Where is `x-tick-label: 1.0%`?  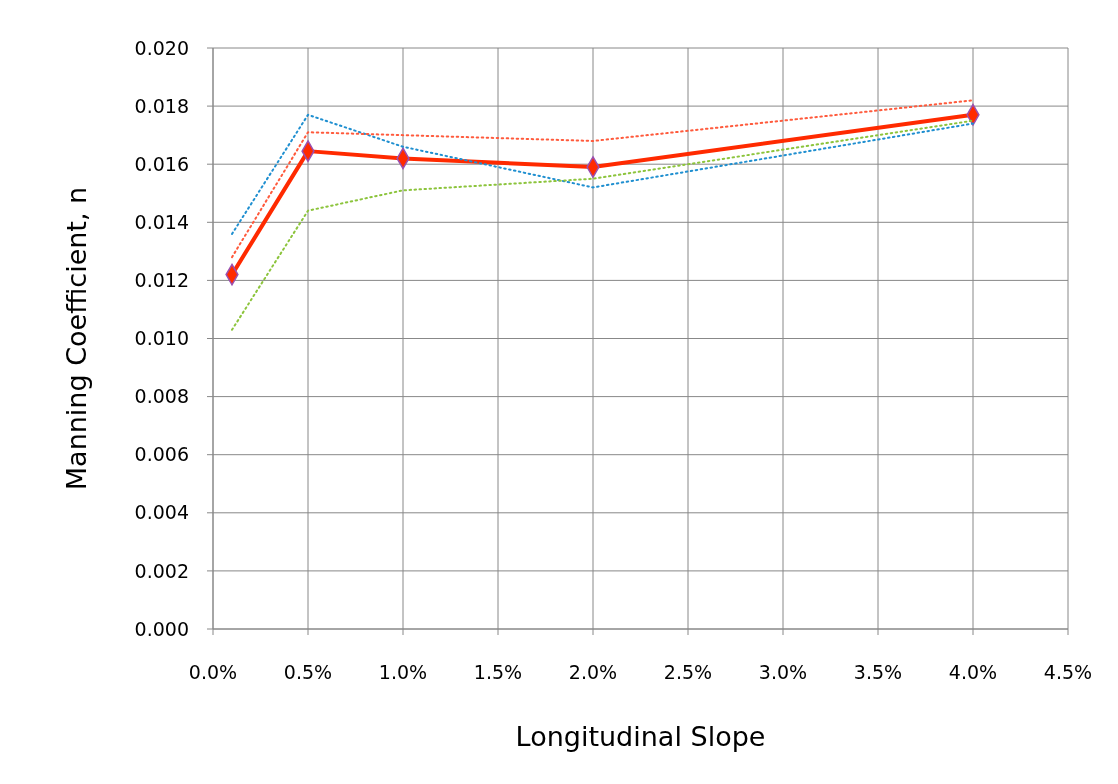
x-tick-label: 1.0% is located at coordinates (403, 672).